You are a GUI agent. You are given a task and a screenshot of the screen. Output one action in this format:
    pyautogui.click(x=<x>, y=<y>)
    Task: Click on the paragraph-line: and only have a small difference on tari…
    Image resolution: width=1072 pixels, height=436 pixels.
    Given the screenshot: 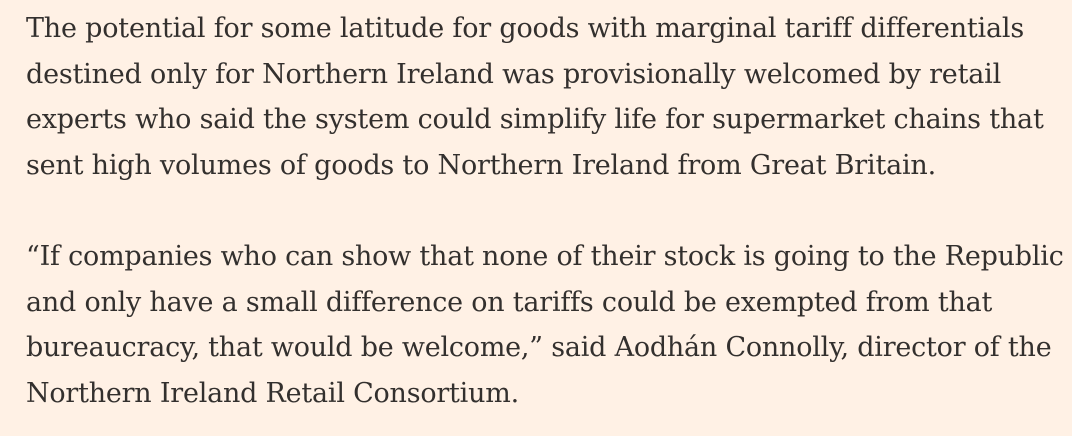 What is the action you would take?
    pyautogui.click(x=509, y=302)
    